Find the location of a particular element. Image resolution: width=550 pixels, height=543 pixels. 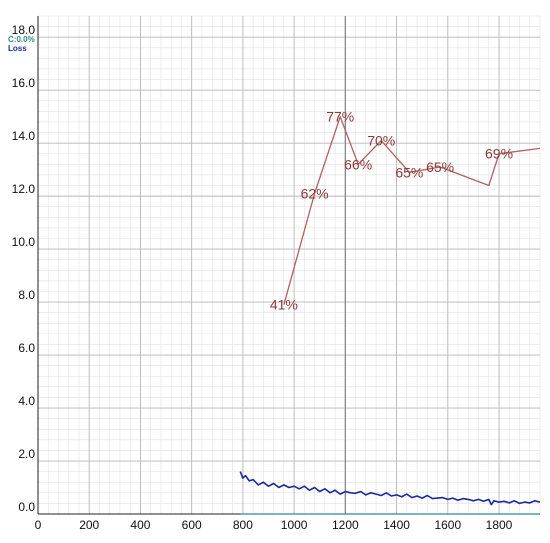

corner-metric-label: C:0.0% Loss is located at coordinates (21, 44).